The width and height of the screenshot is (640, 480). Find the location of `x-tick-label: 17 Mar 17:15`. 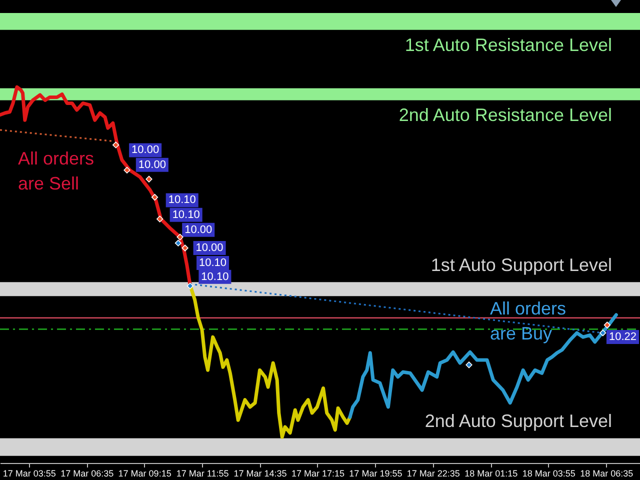

x-tick-label: 17 Mar 17:15 is located at coordinates (317, 473).